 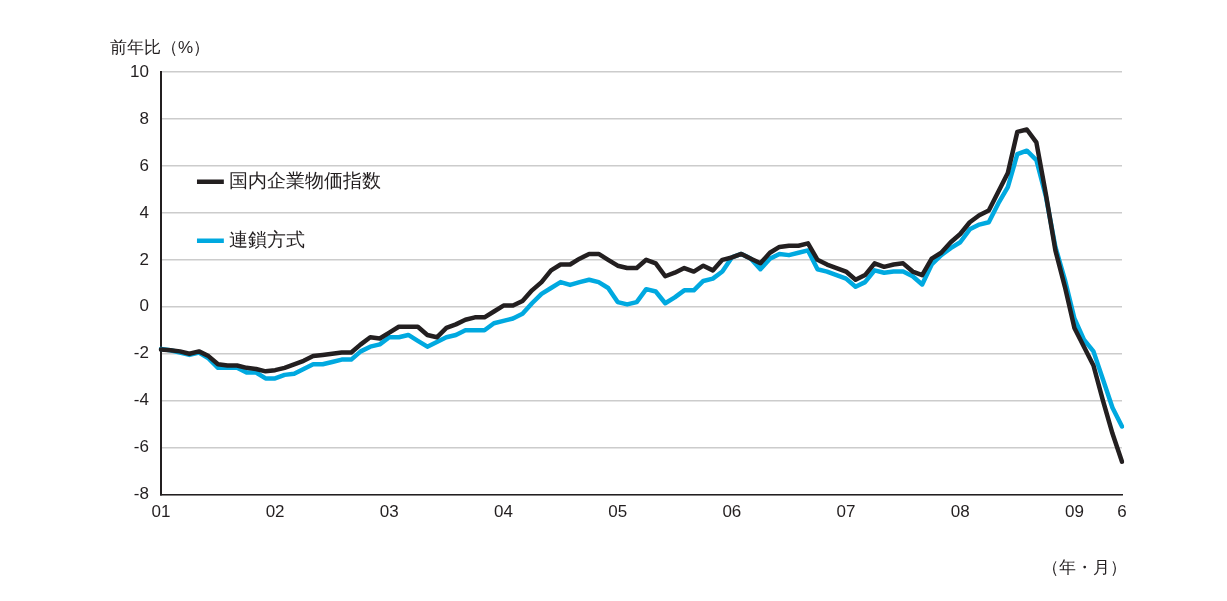 What do you see at coordinates (144, 259) in the screenshot?
I see `y-tick-label: 2` at bounding box center [144, 259].